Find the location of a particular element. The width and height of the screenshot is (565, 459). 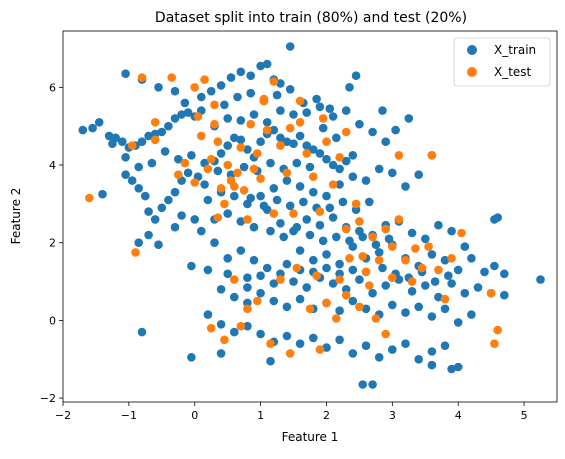

x-axis: −2 −1 0 1 2 3 4 5 is located at coordinates (291, 412).